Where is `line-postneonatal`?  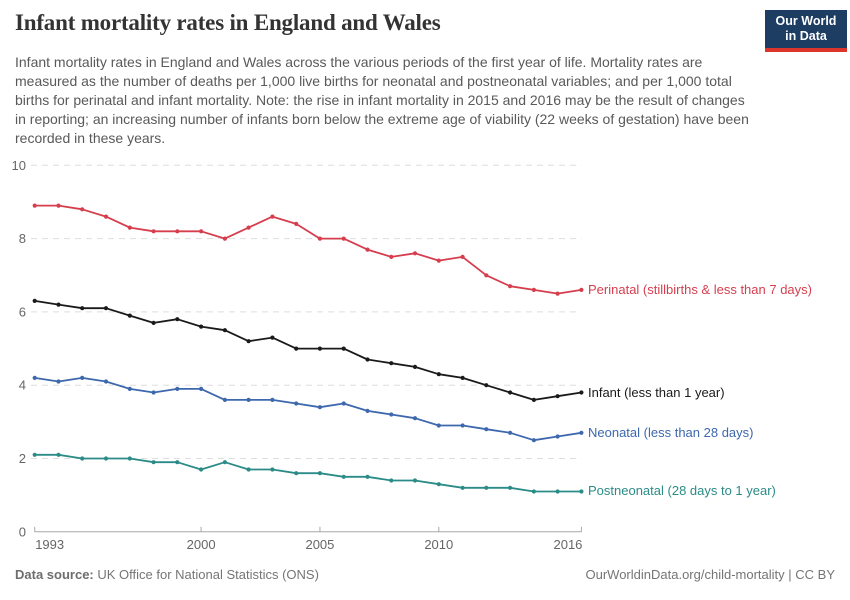 line-postneonatal is located at coordinates (308, 473).